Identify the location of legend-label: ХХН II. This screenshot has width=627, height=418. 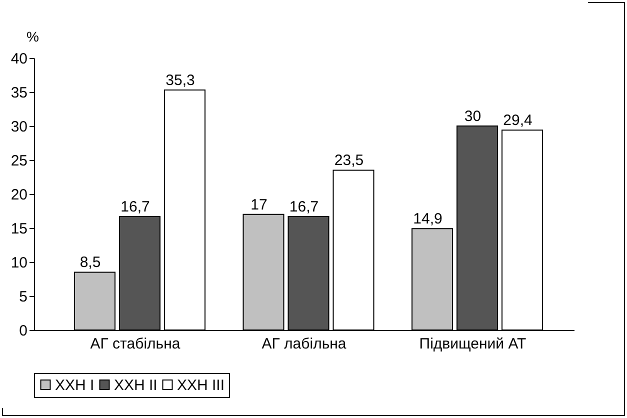
(136, 385).